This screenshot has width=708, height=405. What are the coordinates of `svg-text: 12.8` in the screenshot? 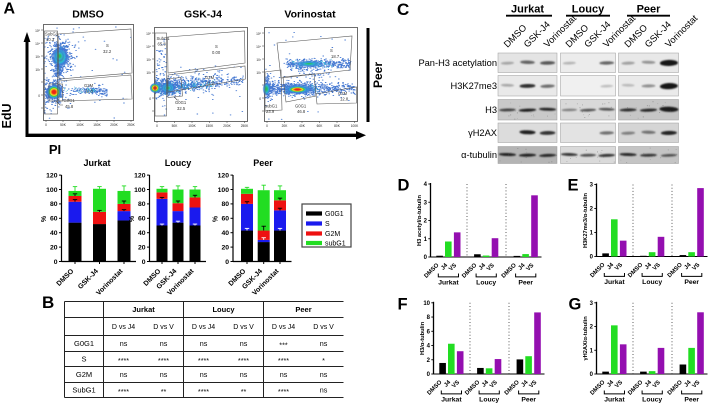 It's located at (344, 99).